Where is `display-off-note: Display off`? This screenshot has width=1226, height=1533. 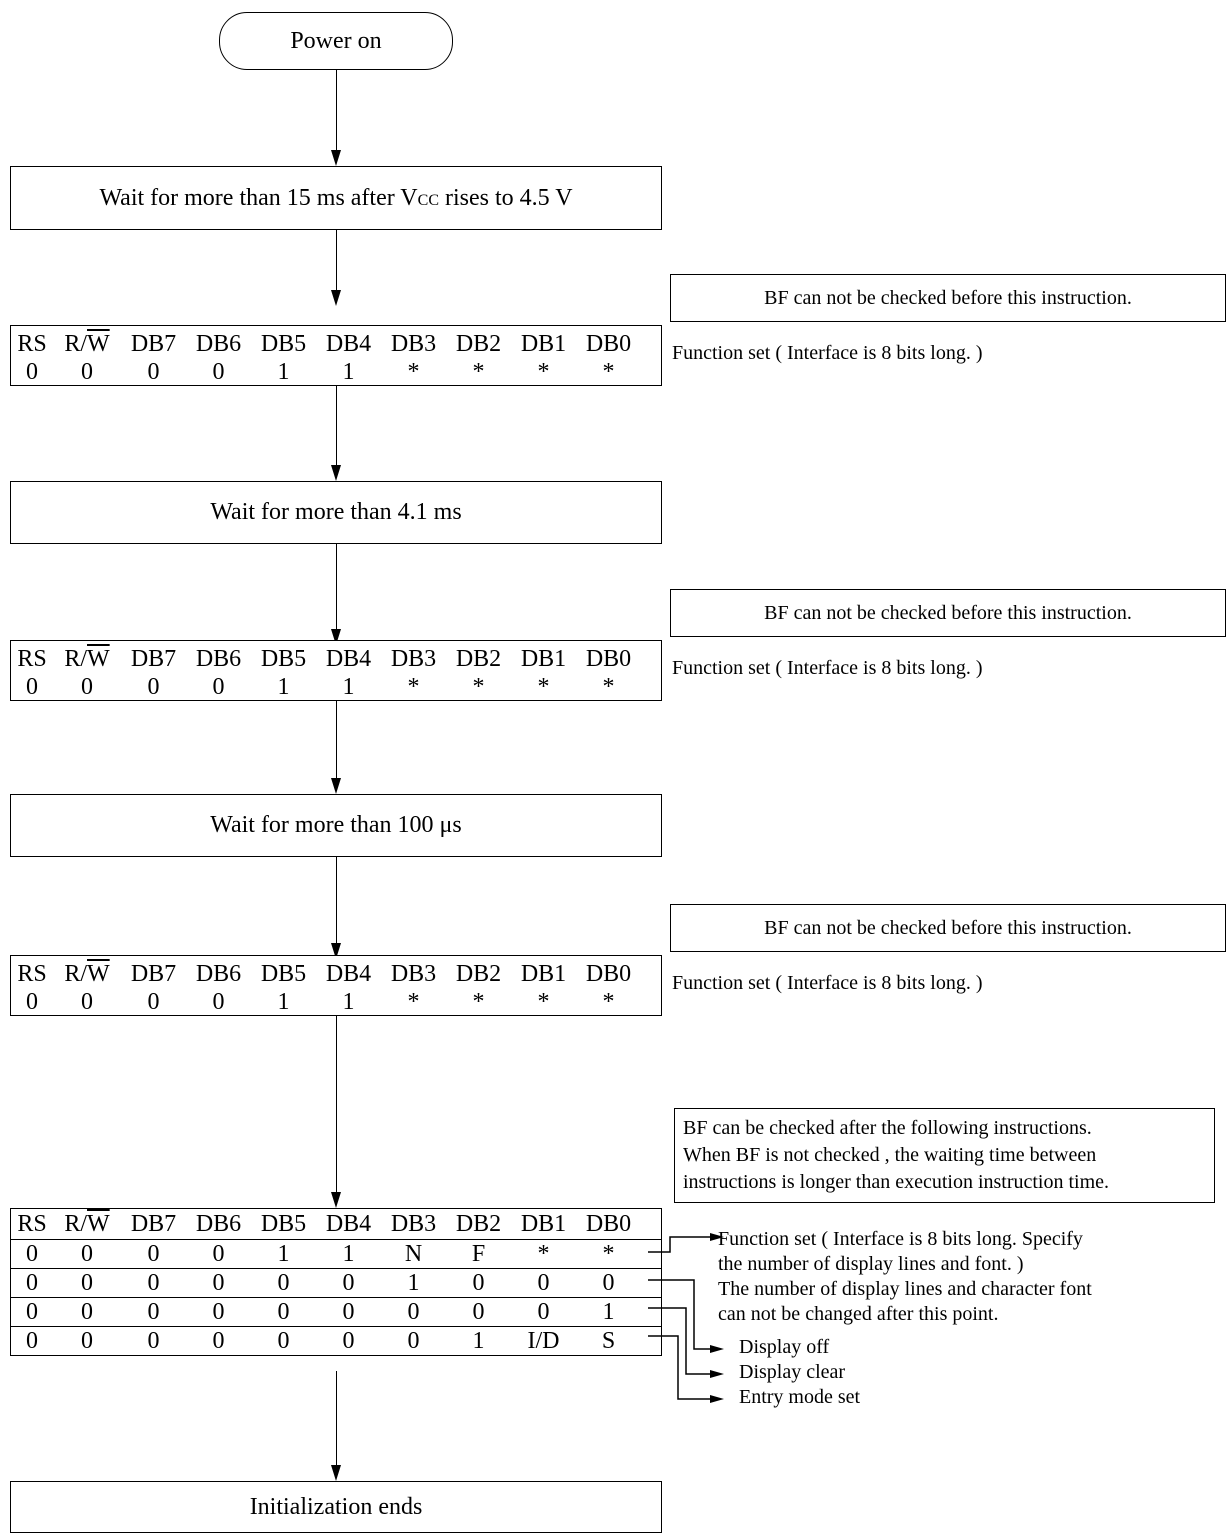
display-off-note: Display off is located at coordinates (784, 1347).